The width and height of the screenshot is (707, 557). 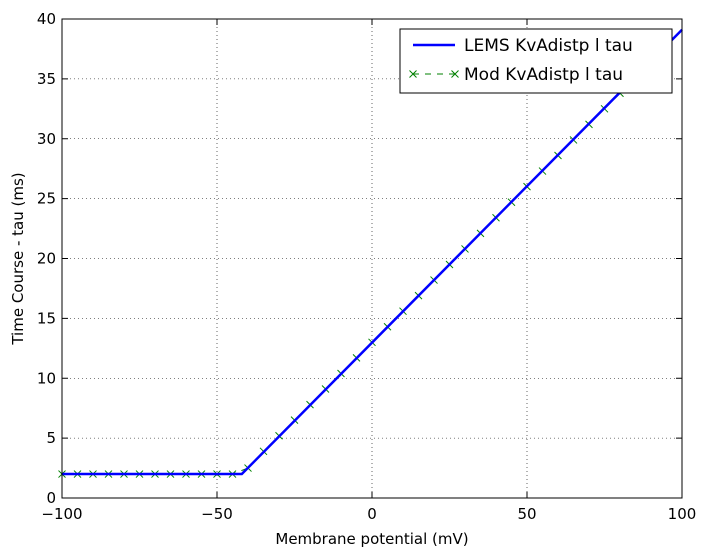 I want to click on y-tick-label: 20, so click(x=46, y=259).